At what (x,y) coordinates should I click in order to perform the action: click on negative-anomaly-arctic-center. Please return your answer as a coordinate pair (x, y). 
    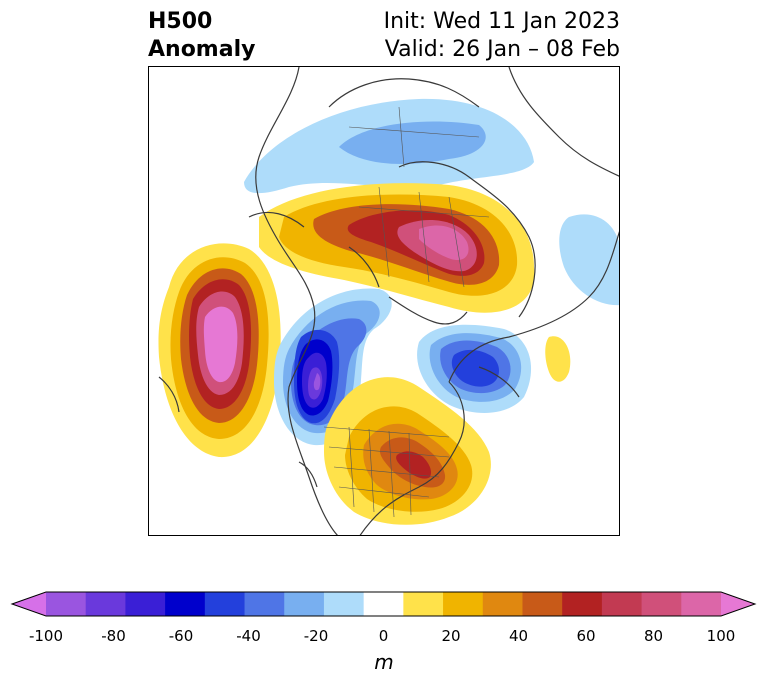
    Looking at the image, I should click on (474, 368).